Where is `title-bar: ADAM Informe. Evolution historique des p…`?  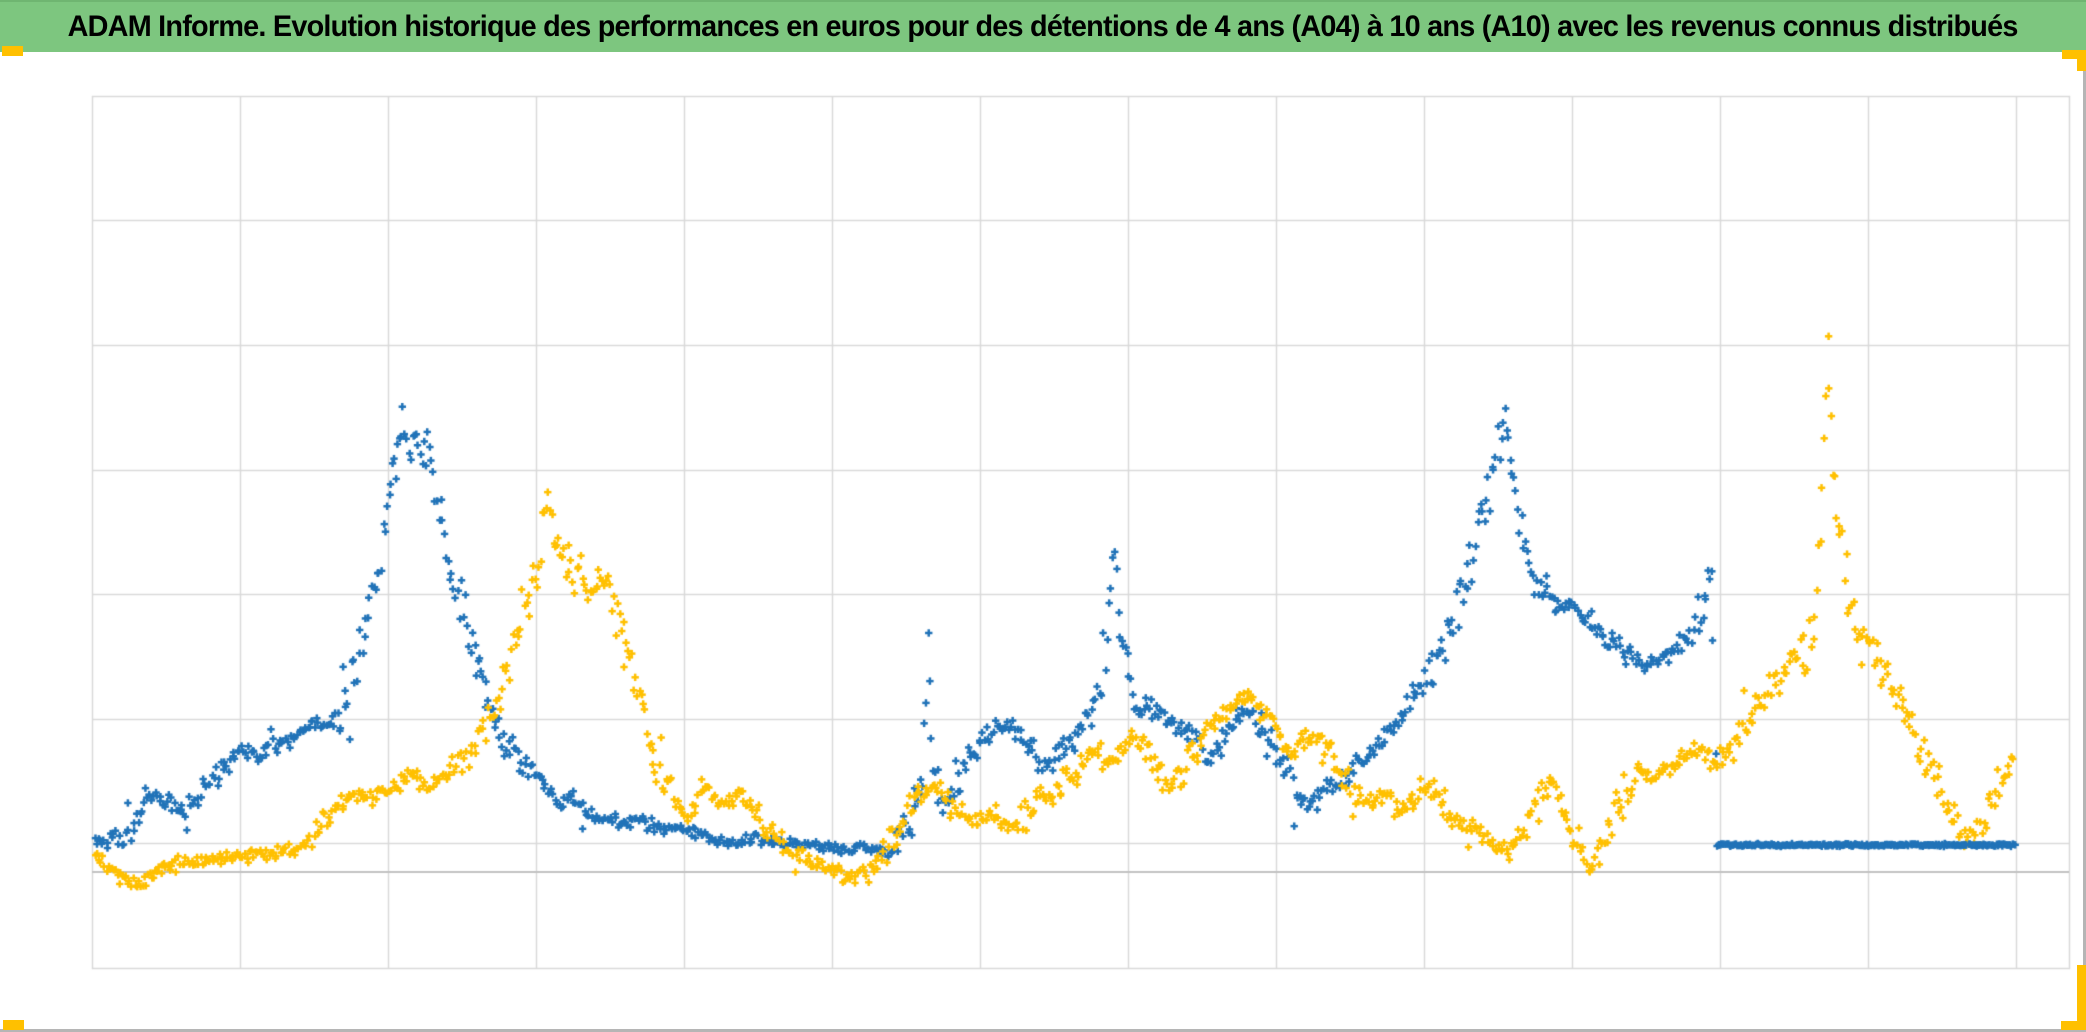 title-bar: ADAM Informe. Evolution historique des p… is located at coordinates (1043, 26).